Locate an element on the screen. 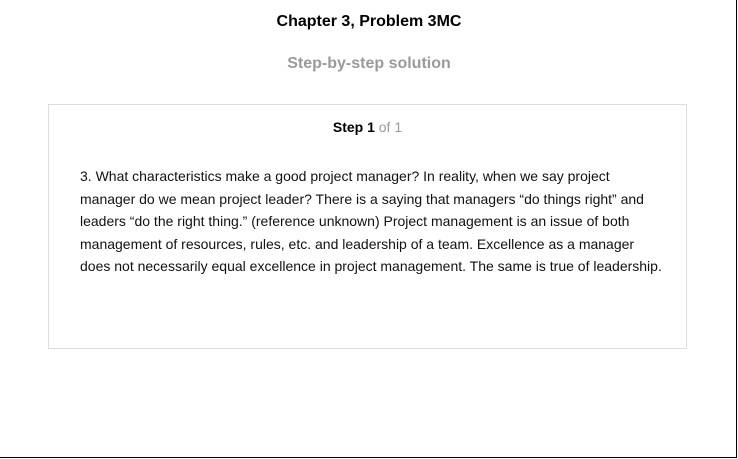  page-title: Chapter 3, Problem 3MC is located at coordinates (369, 21).